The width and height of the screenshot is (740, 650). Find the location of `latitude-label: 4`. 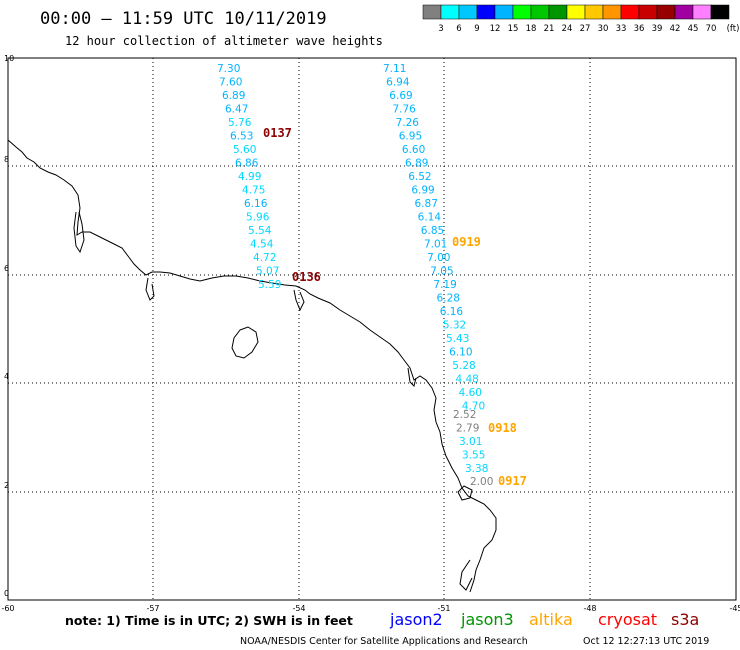

latitude-label: 4 is located at coordinates (6, 376).